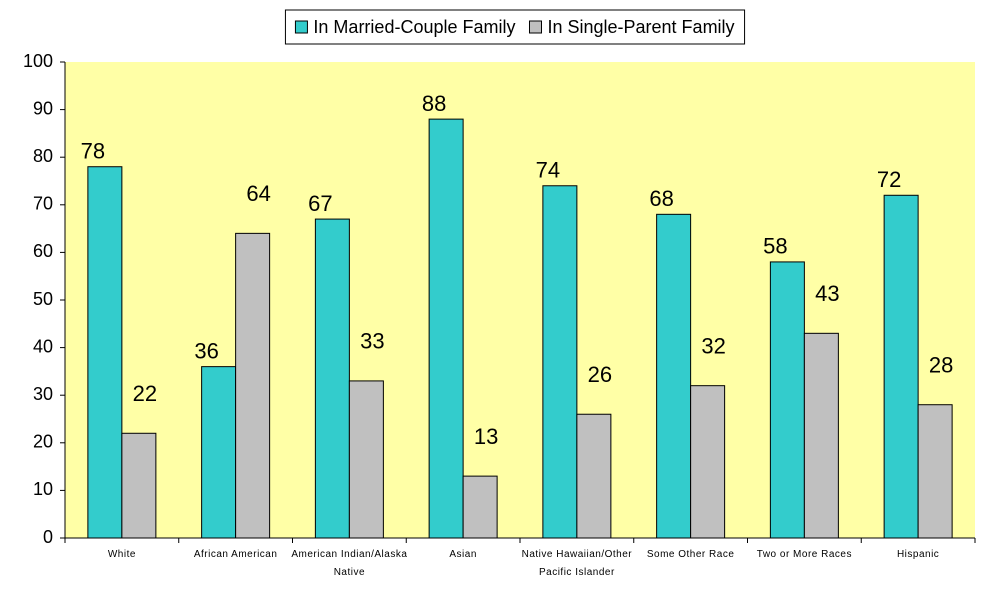  I want to click on y-tick-label: 0, so click(48, 537).